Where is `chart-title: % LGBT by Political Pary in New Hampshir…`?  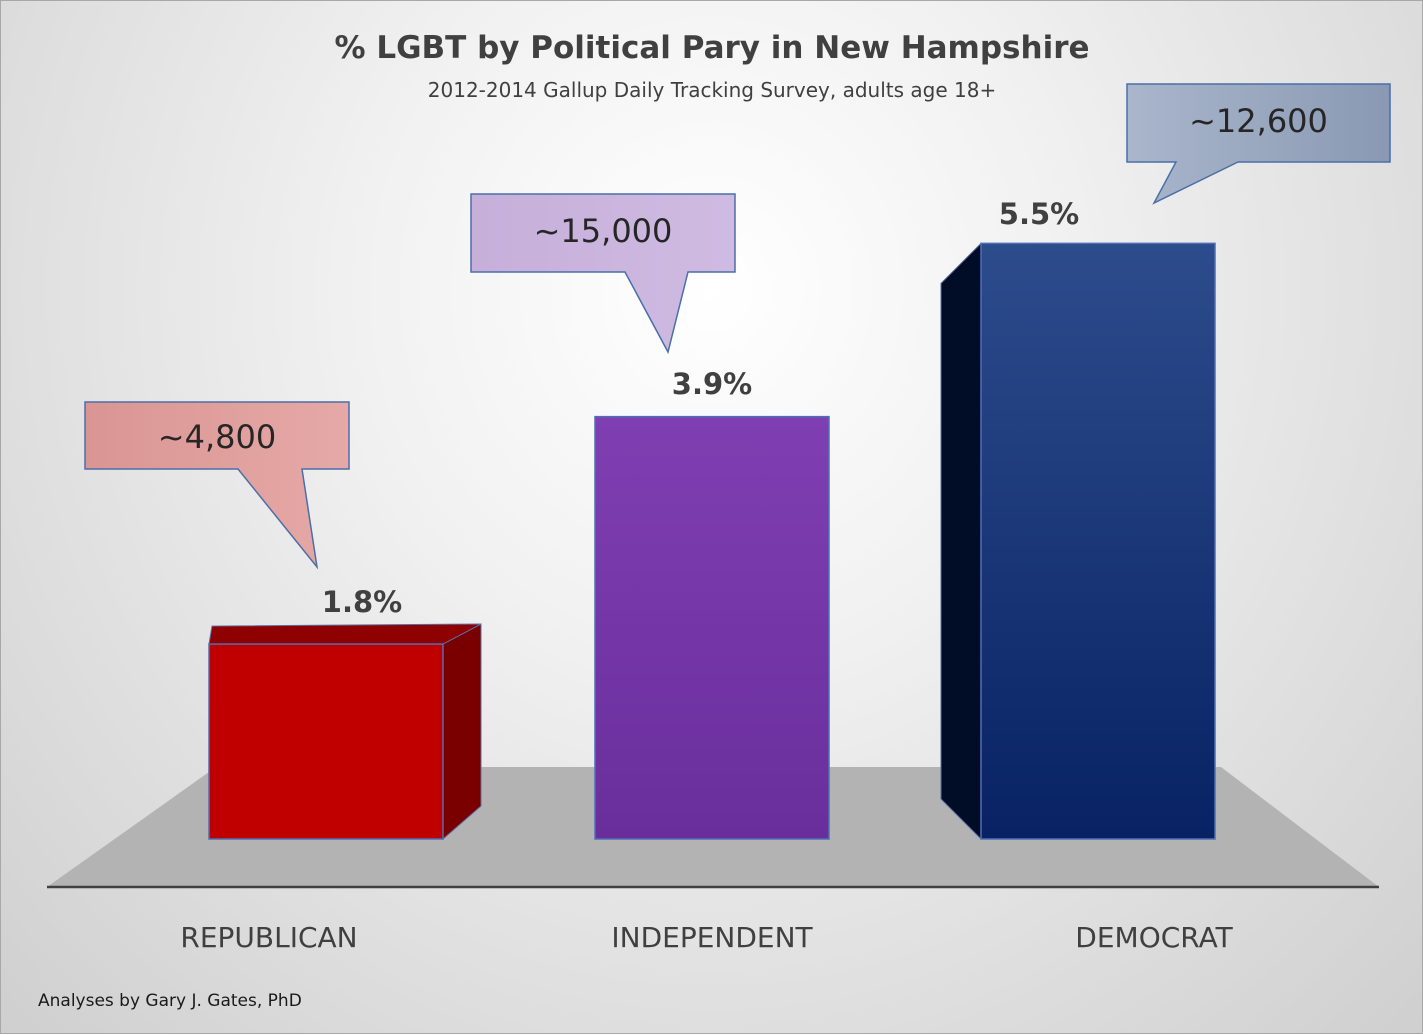 chart-title: % LGBT by Political Pary in New Hampshir… is located at coordinates (711, 48).